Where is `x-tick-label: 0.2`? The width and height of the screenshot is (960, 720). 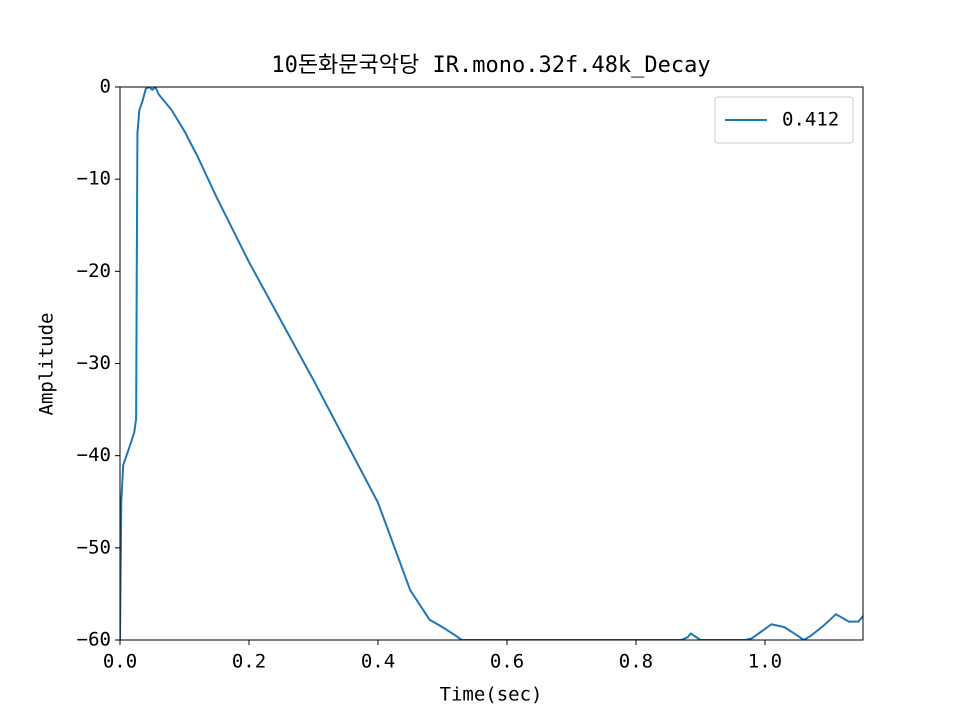
x-tick-label: 0.2 is located at coordinates (249, 662).